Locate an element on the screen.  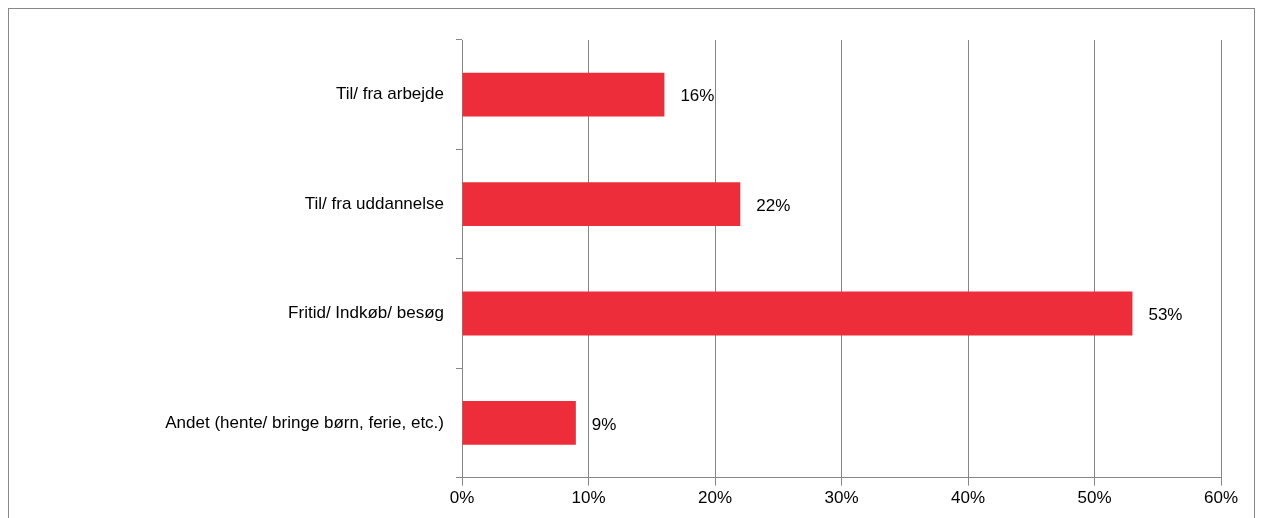
x-tick-label: 60% is located at coordinates (1221, 498).